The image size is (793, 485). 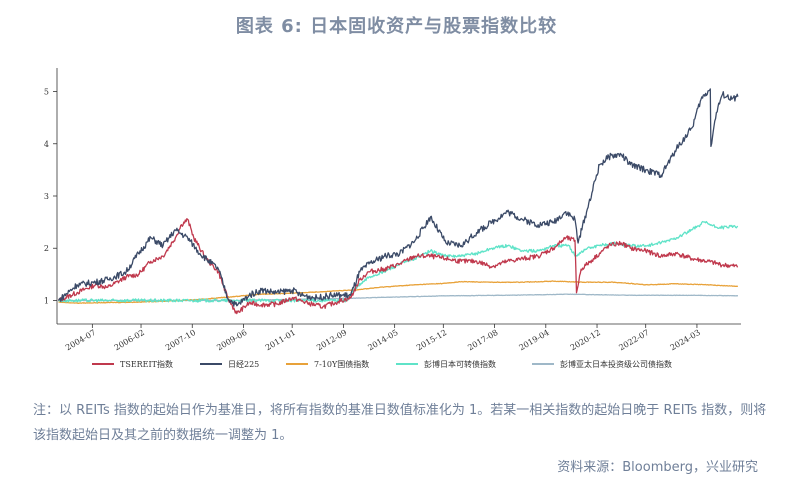 What do you see at coordinates (331, 340) in the screenshot?
I see `x-tick-label: 2012-09` at bounding box center [331, 340].